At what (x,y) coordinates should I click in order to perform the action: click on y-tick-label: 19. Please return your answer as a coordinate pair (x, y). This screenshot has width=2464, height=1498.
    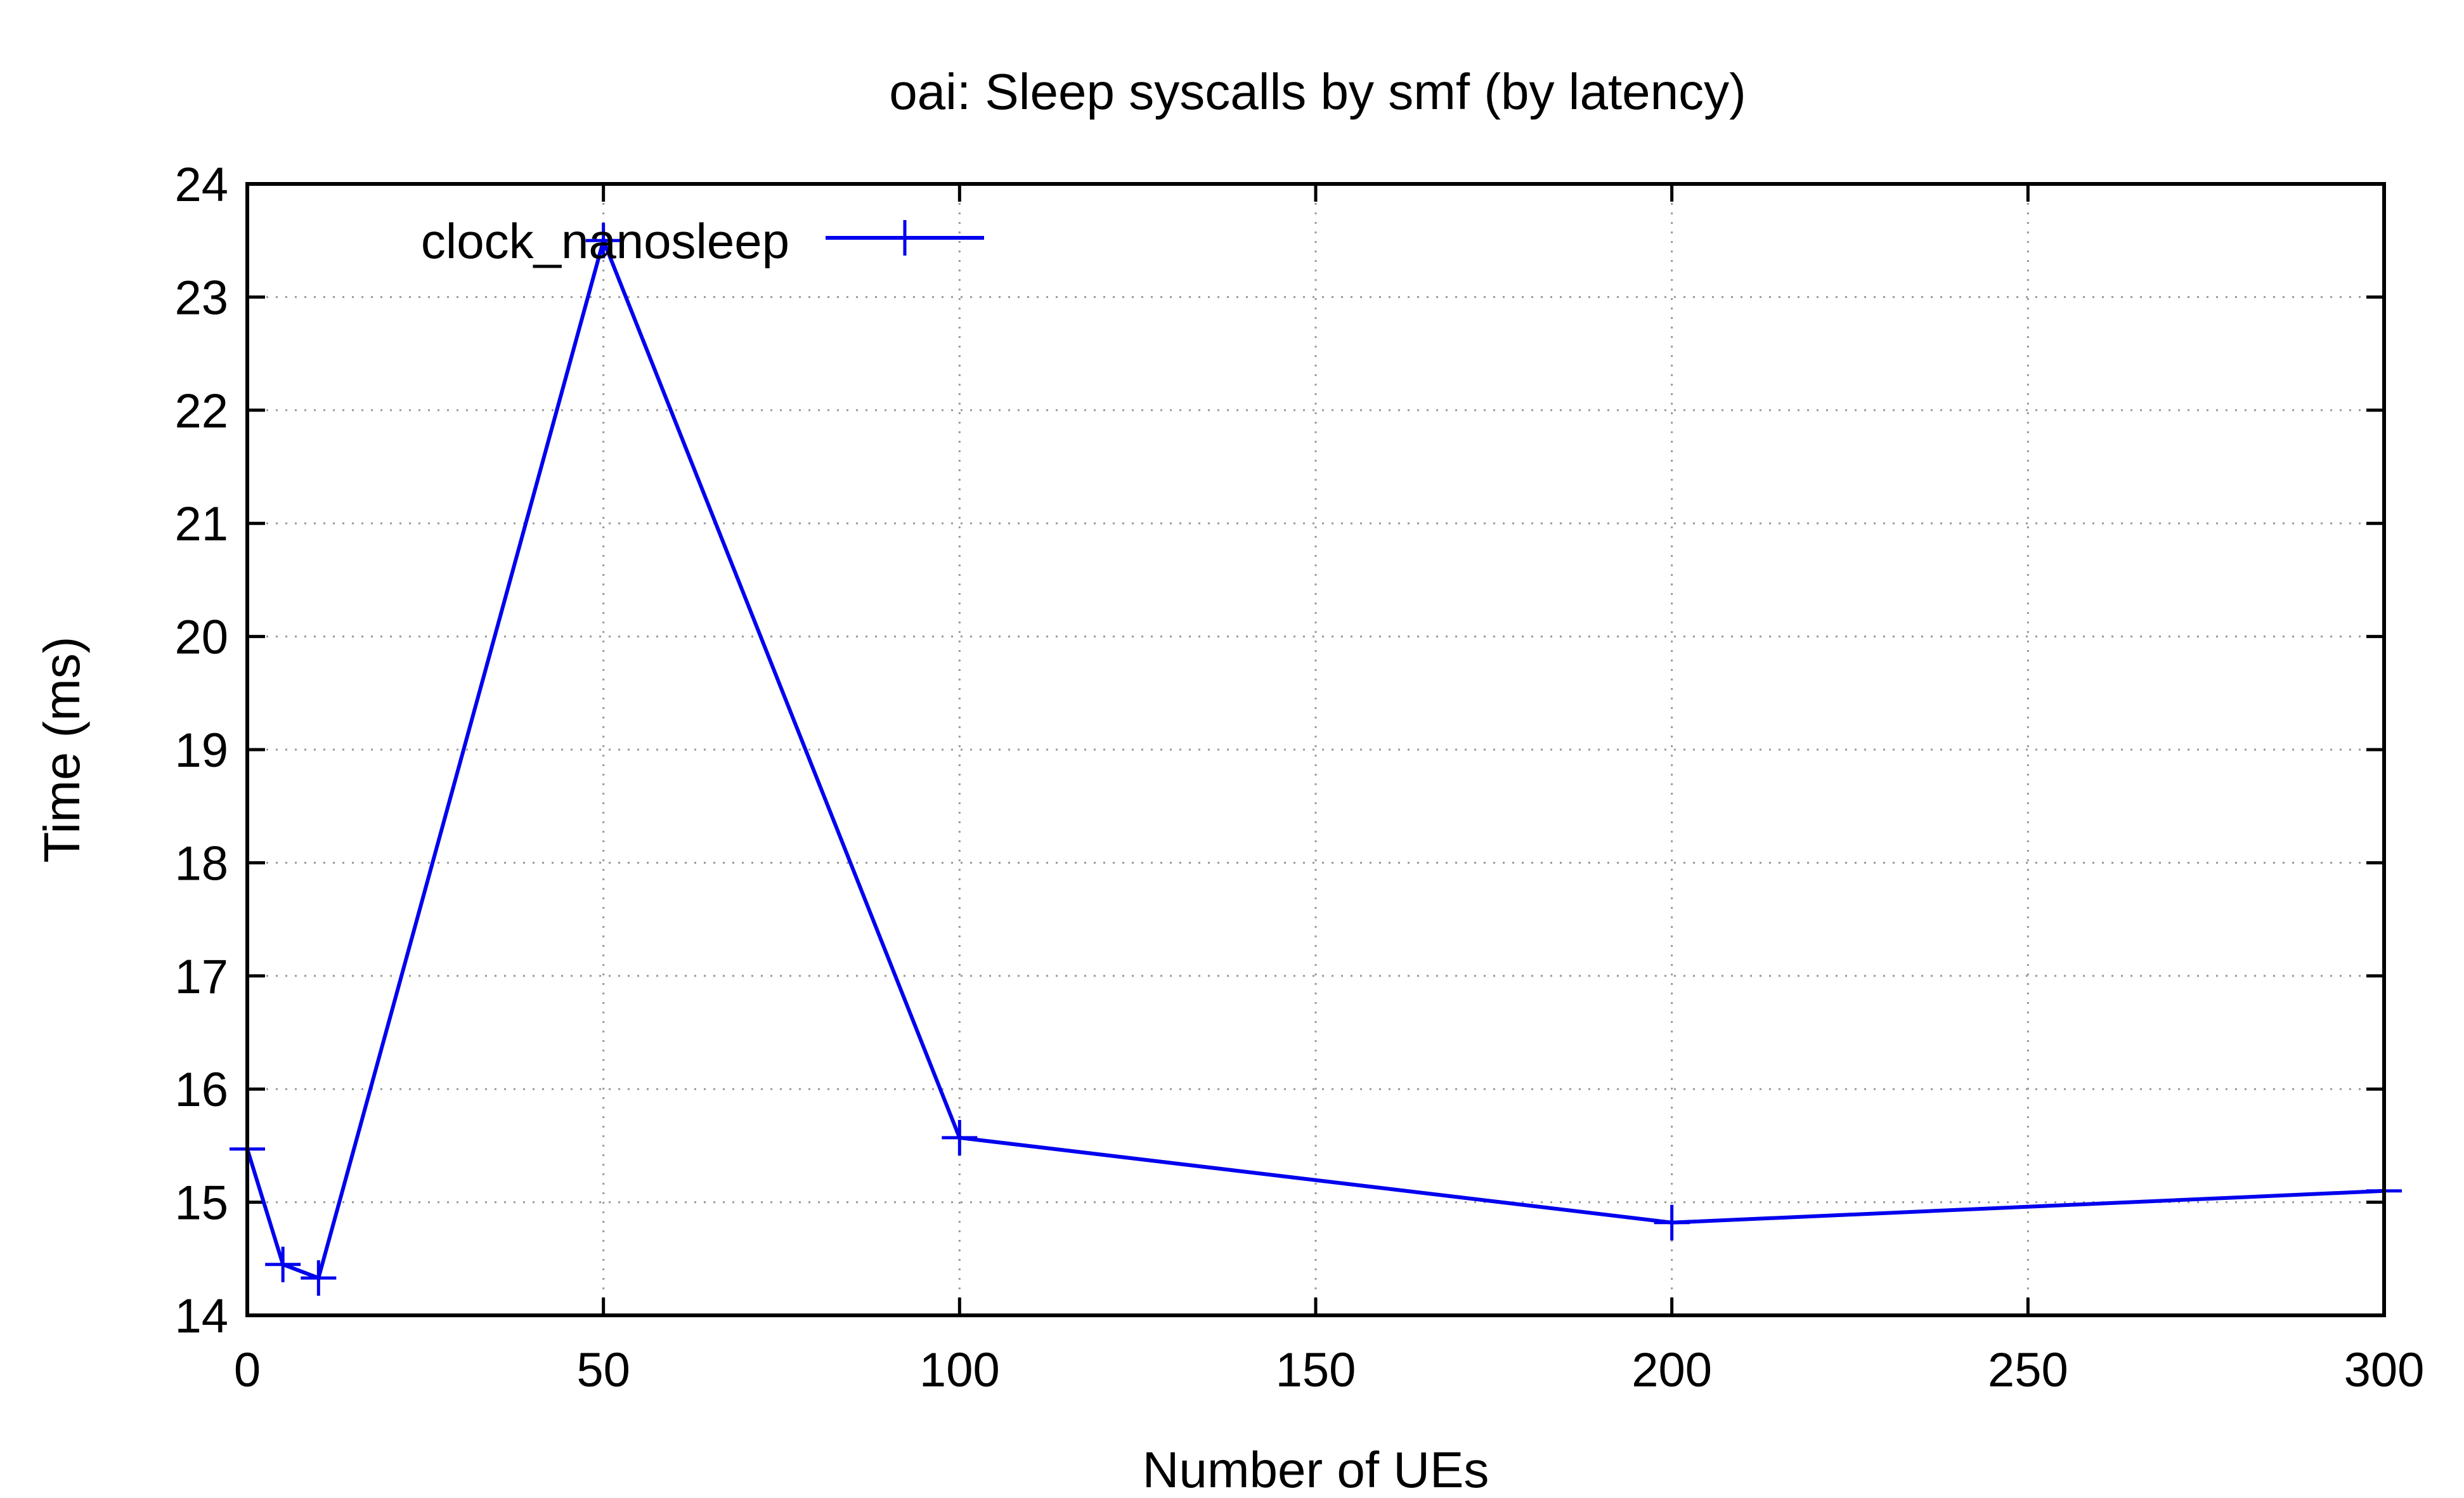
    Looking at the image, I should click on (201, 751).